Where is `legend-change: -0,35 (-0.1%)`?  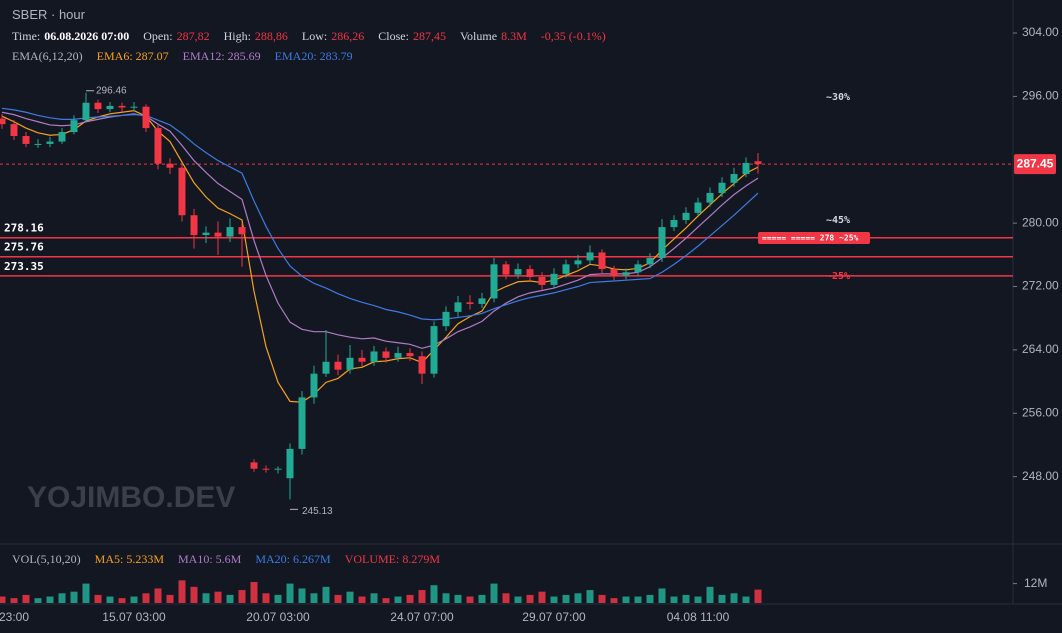
legend-change: -0,35 (-0.1%) is located at coordinates (573, 36).